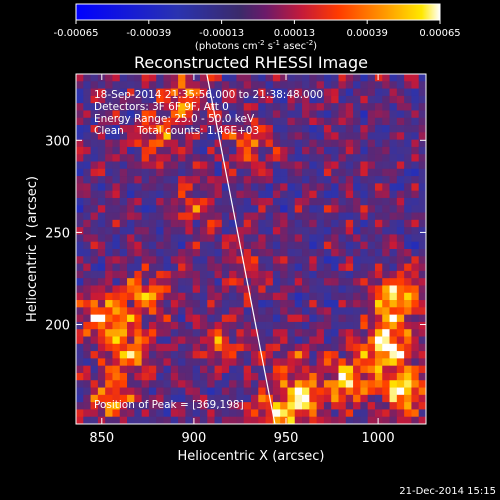 Image resolution: width=500 pixels, height=500 pixels. What do you see at coordinates (32, 249) in the screenshot?
I see `y-axis-label: Heliocentric Y (arcsec)` at bounding box center [32, 249].